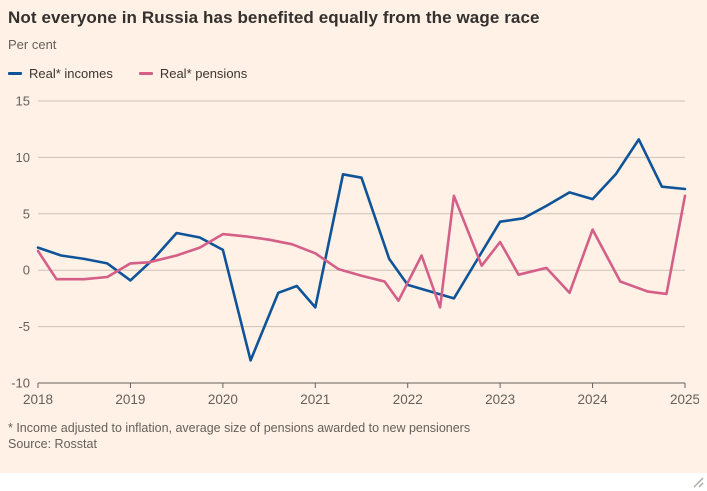 The height and width of the screenshot is (491, 707). I want to click on legend-label-incomes: Real* incomes, so click(71, 73).